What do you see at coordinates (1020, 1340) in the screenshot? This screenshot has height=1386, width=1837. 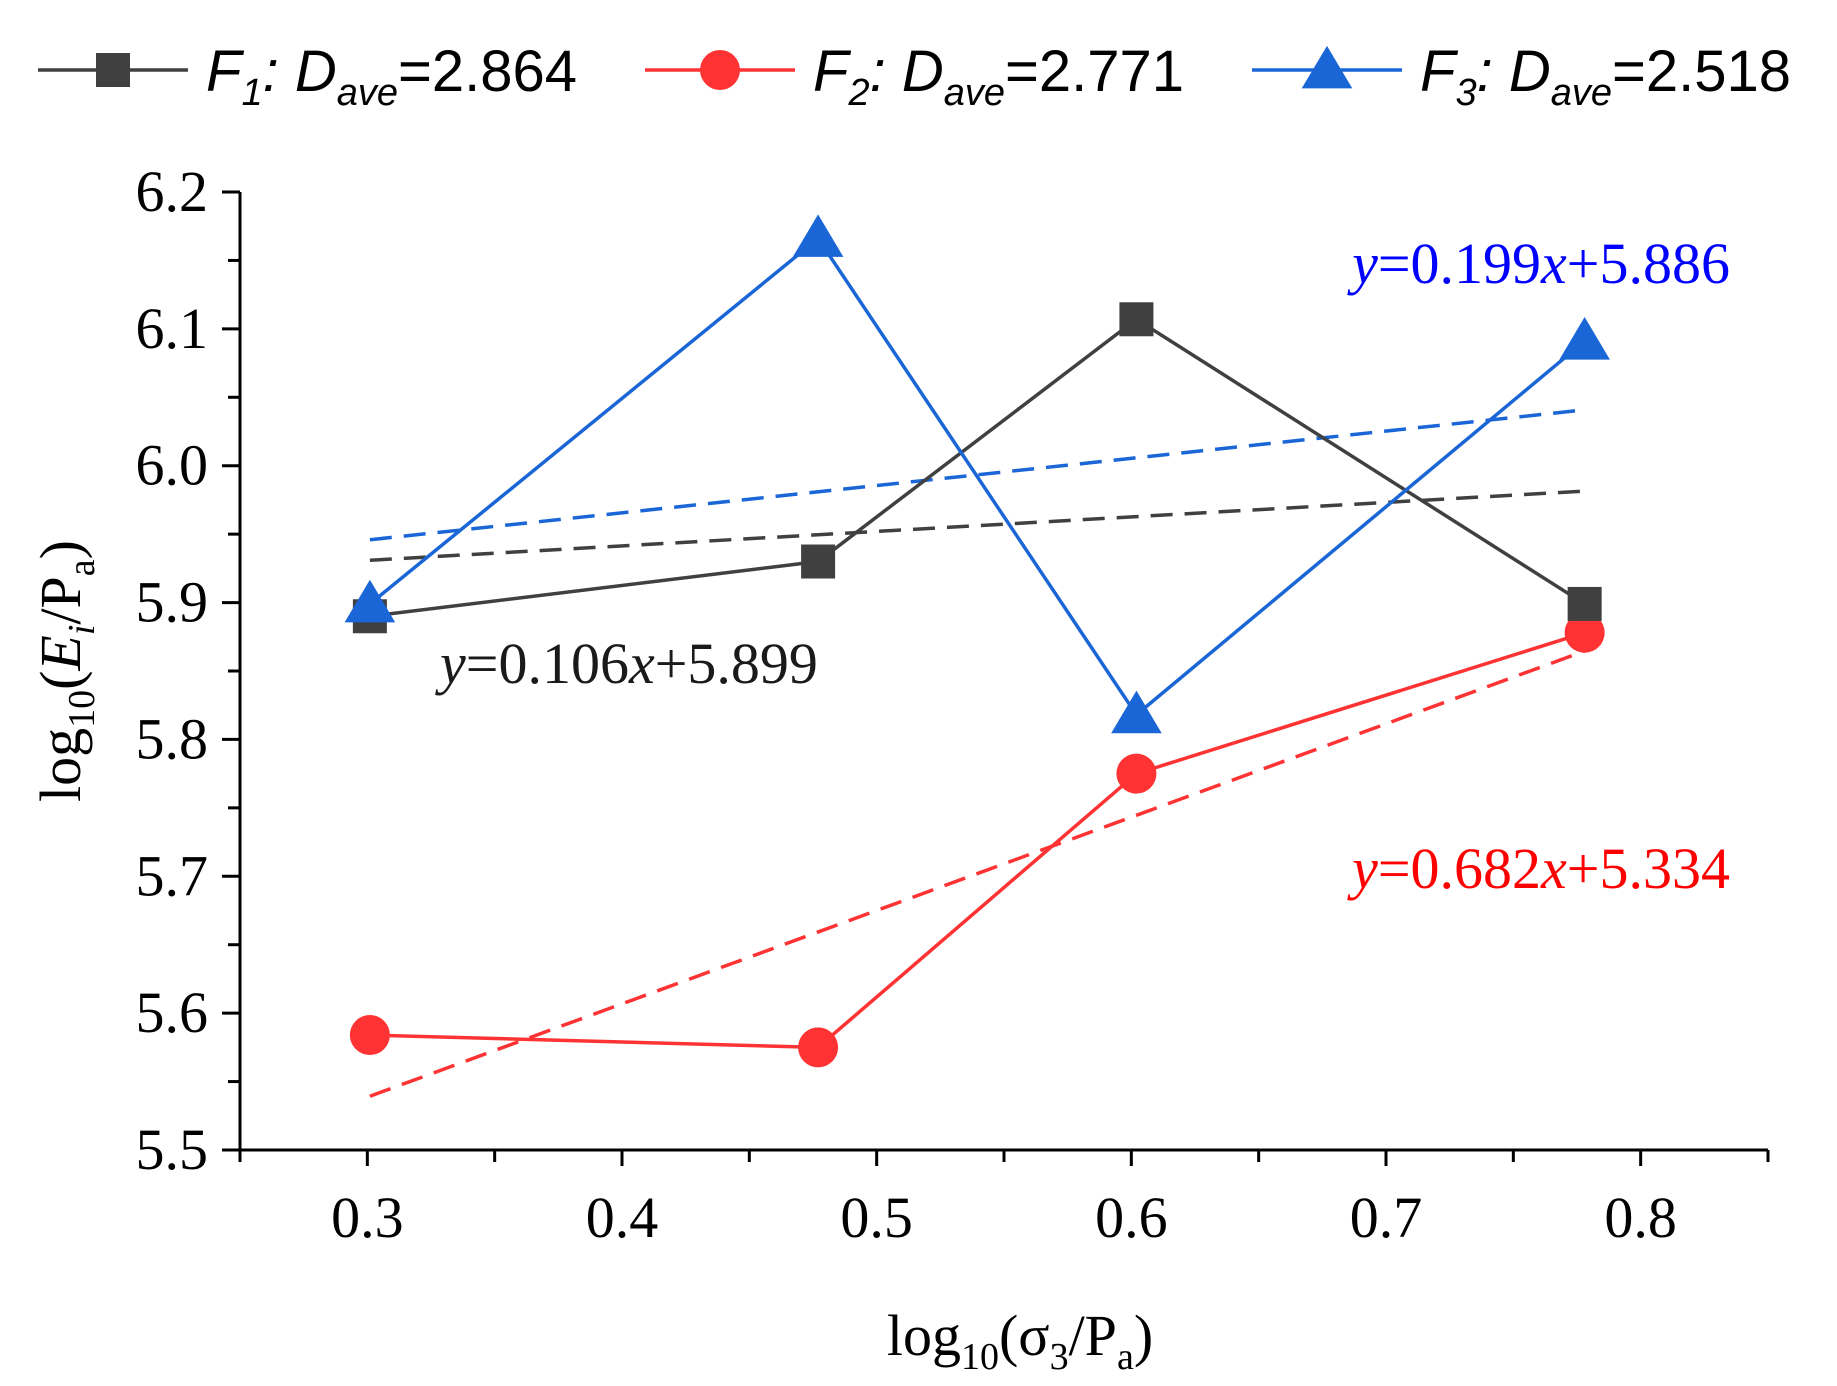 I see `x-axis-label: log10(σ3/Pa)` at bounding box center [1020, 1340].